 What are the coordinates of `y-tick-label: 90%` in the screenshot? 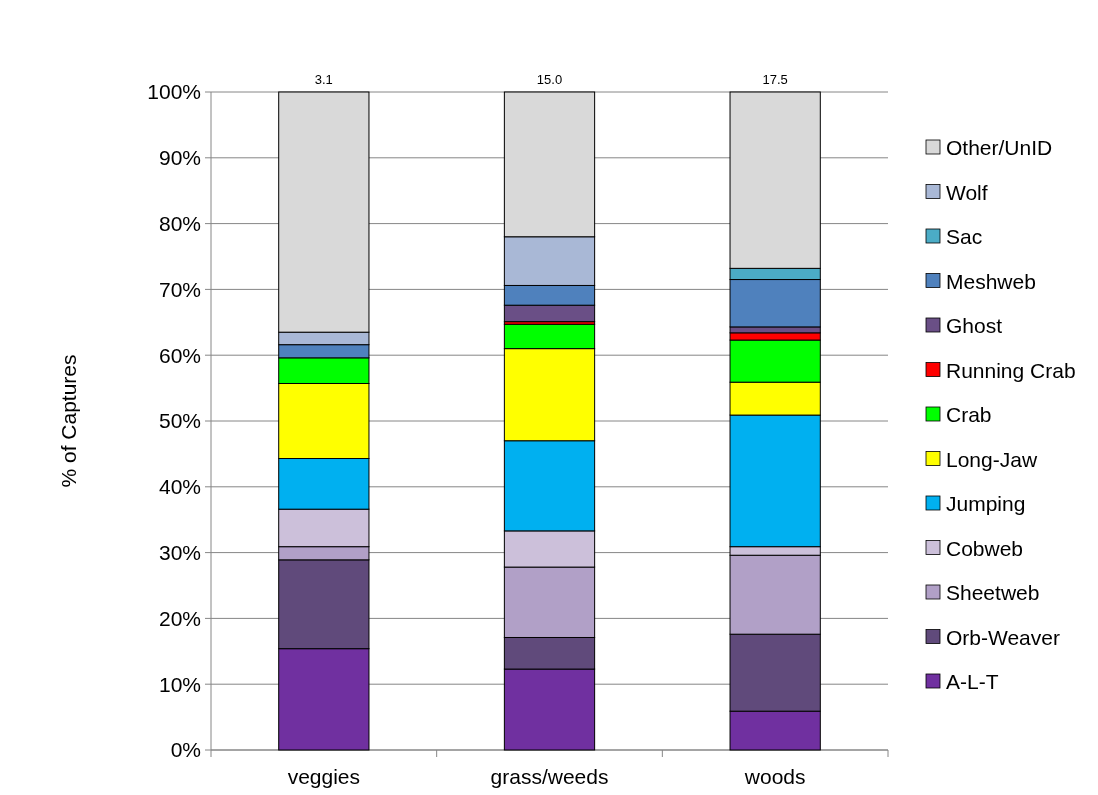 It's located at (179, 158).